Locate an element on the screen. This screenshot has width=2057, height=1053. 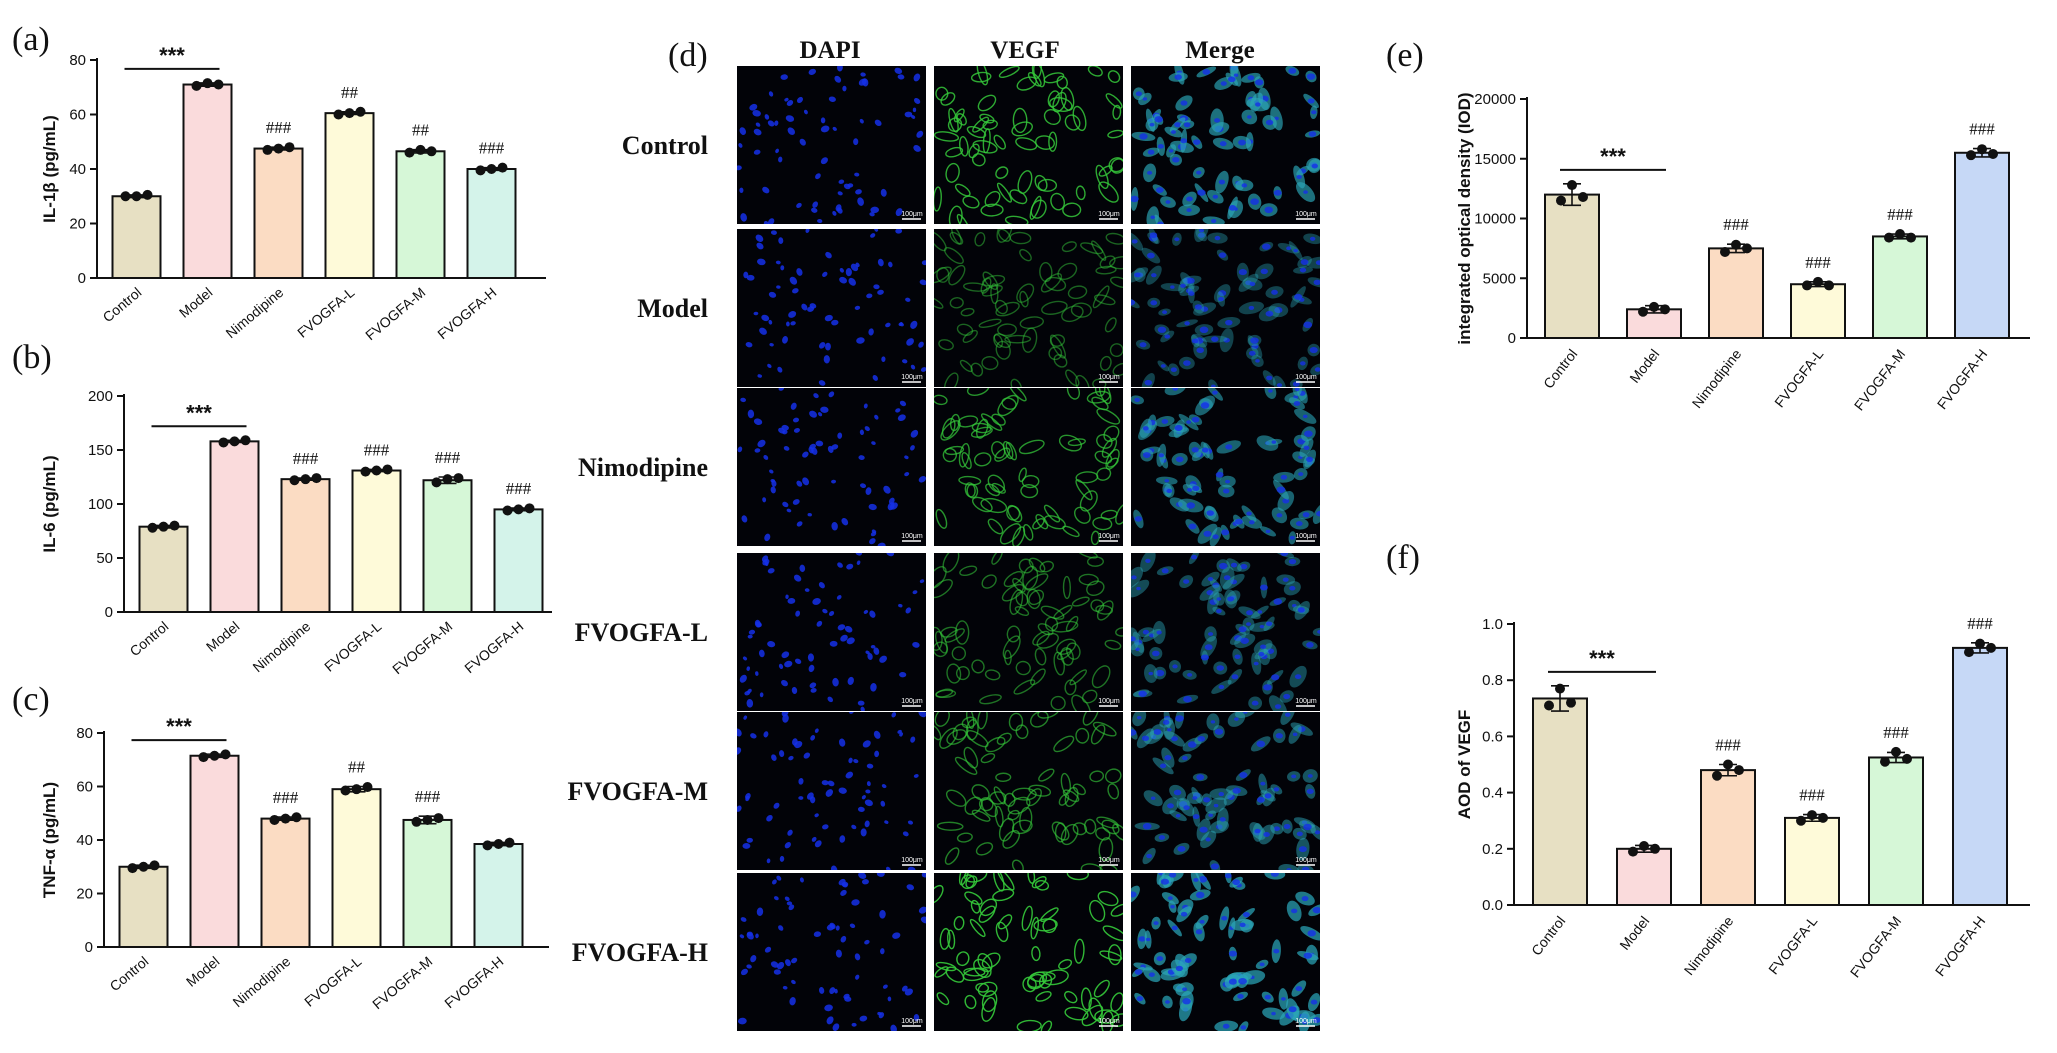
bar-fvogfa-m is located at coordinates (427, 883).